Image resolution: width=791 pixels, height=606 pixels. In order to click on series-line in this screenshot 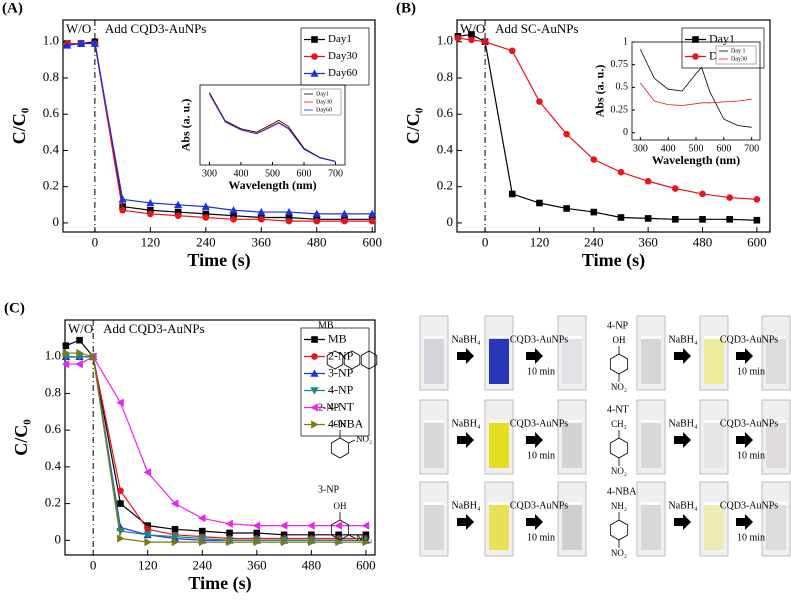, I will do `click(272, 127)`.